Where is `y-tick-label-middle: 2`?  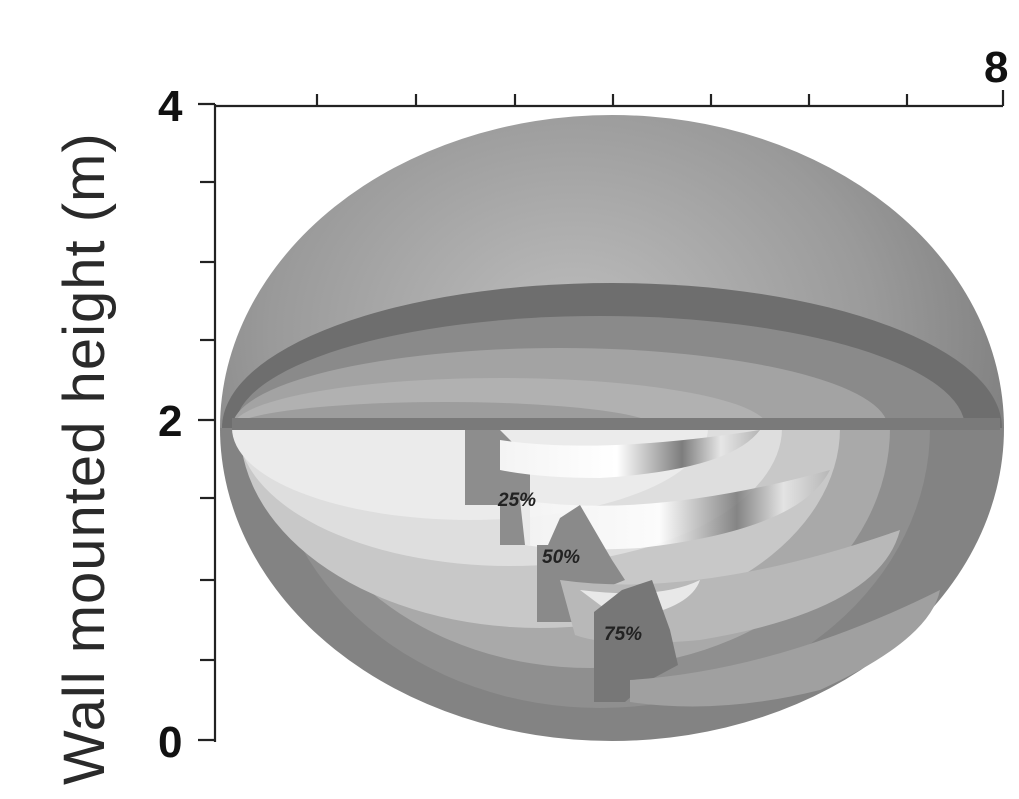
y-tick-label-middle: 2 is located at coordinates (170, 421).